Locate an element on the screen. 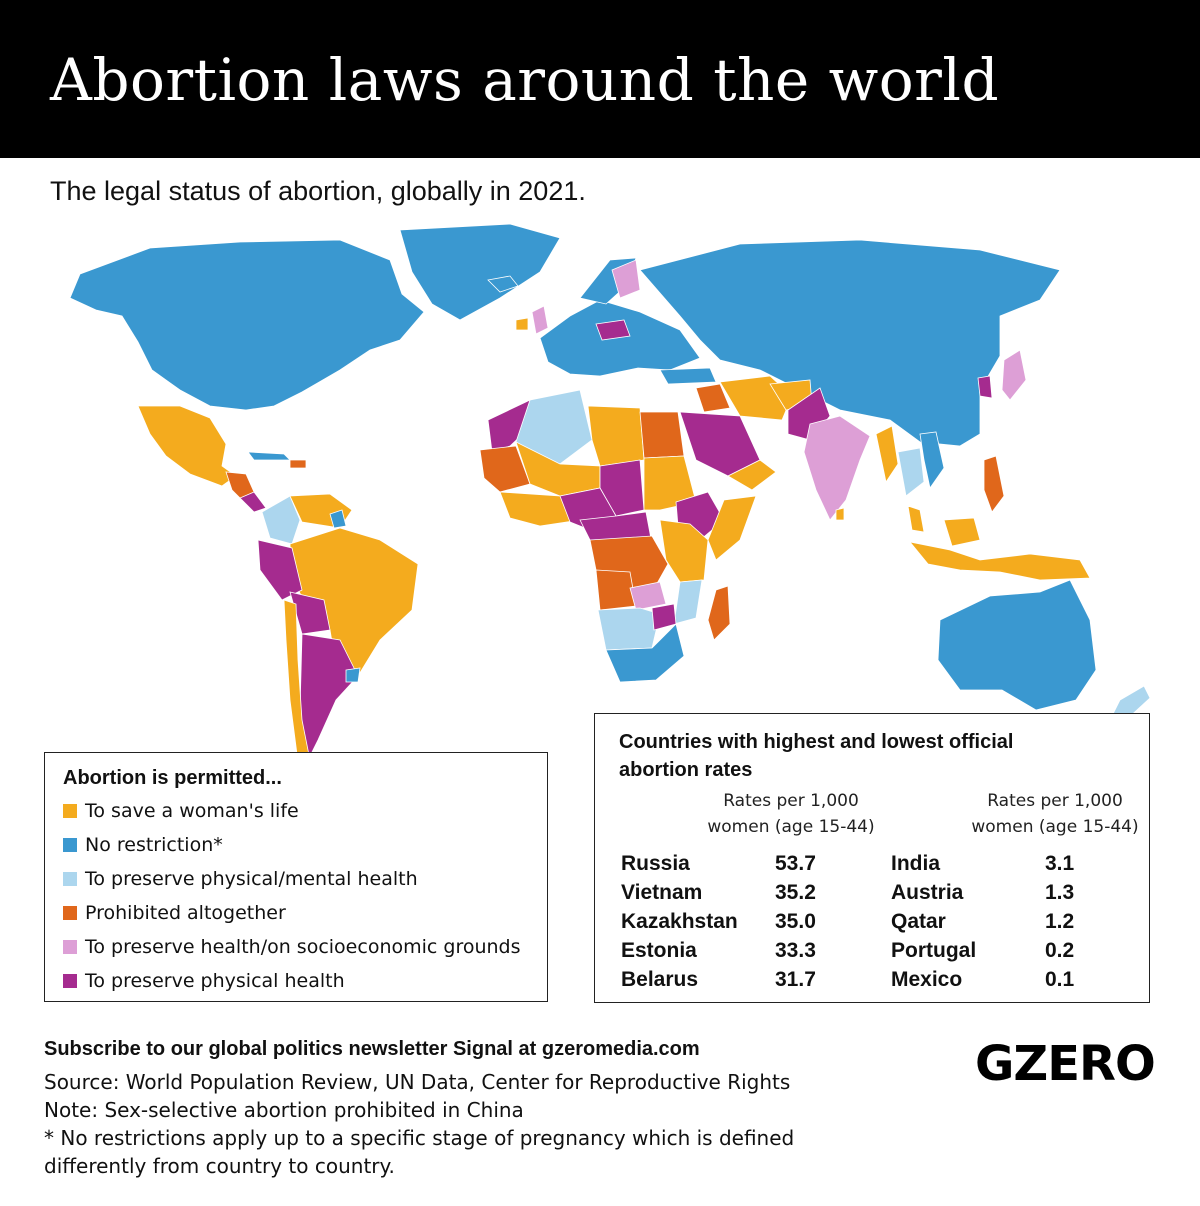  region-mexico is located at coordinates (187, 446).